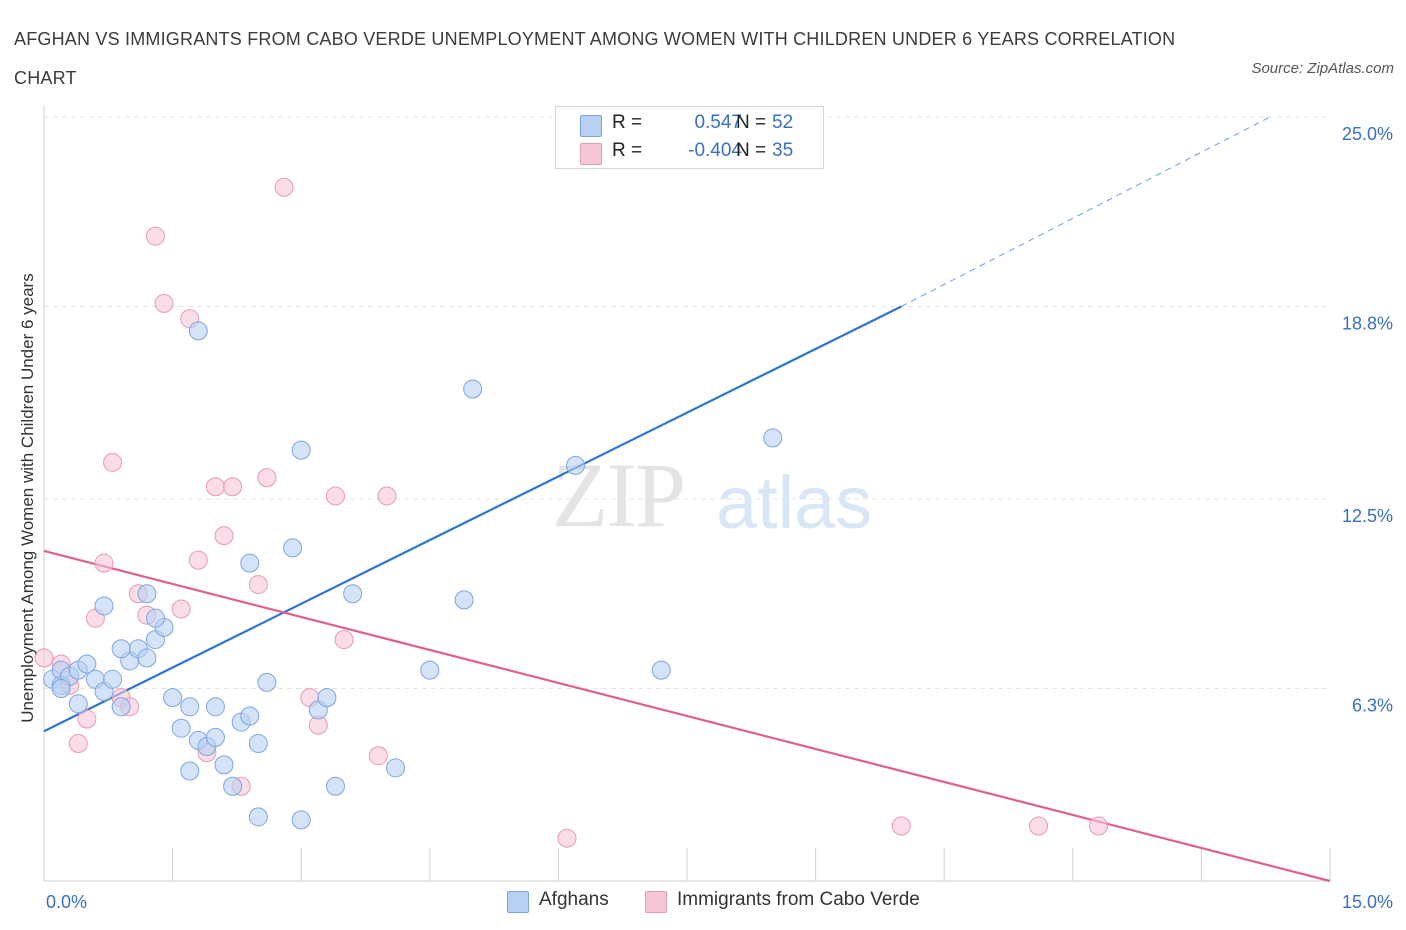 The height and width of the screenshot is (930, 1406). I want to click on x-tick-label: 15.0%, so click(1367, 902).